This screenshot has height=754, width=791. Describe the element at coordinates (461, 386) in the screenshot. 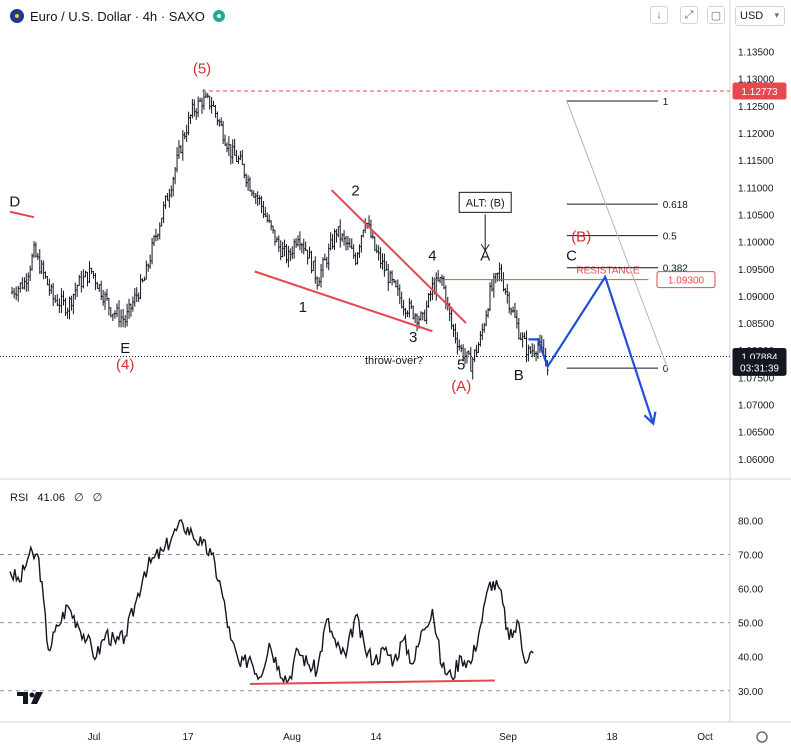

I see `wave-label: (A)` at that location.